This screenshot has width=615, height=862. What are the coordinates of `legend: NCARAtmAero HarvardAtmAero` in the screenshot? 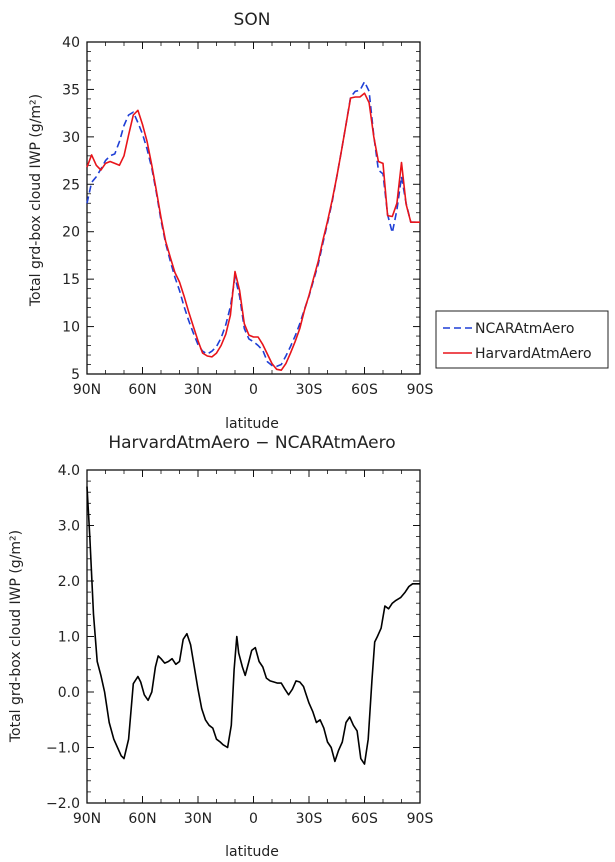 It's located at (522, 339).